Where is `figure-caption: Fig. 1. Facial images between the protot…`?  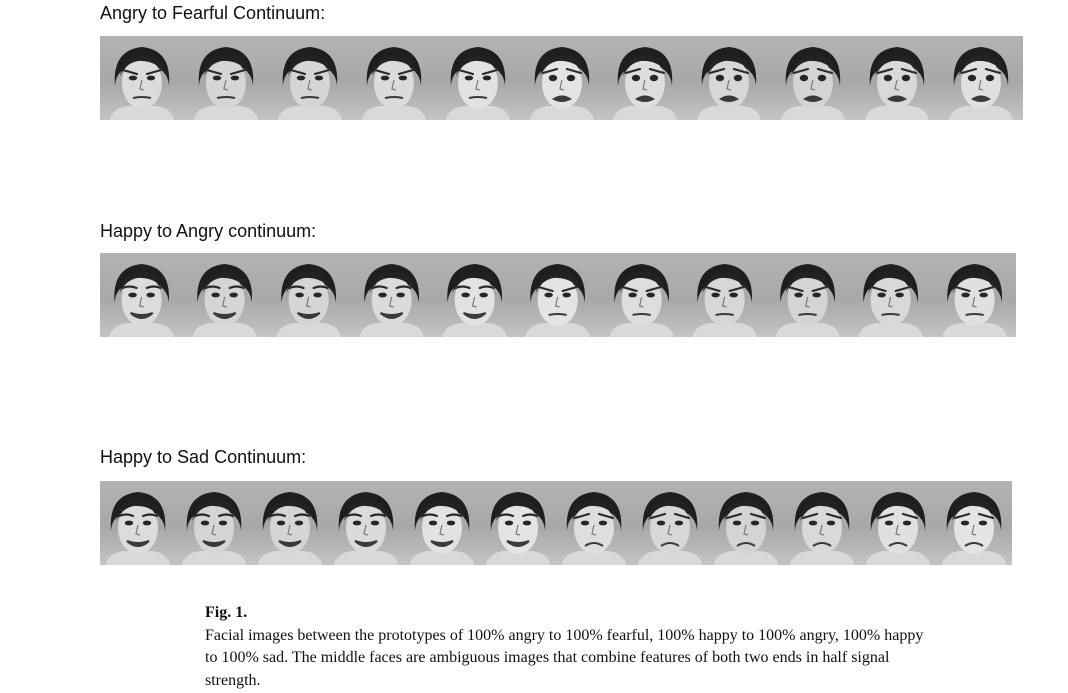
figure-caption: Fig. 1. Facial images between the protot… is located at coordinates (565, 647).